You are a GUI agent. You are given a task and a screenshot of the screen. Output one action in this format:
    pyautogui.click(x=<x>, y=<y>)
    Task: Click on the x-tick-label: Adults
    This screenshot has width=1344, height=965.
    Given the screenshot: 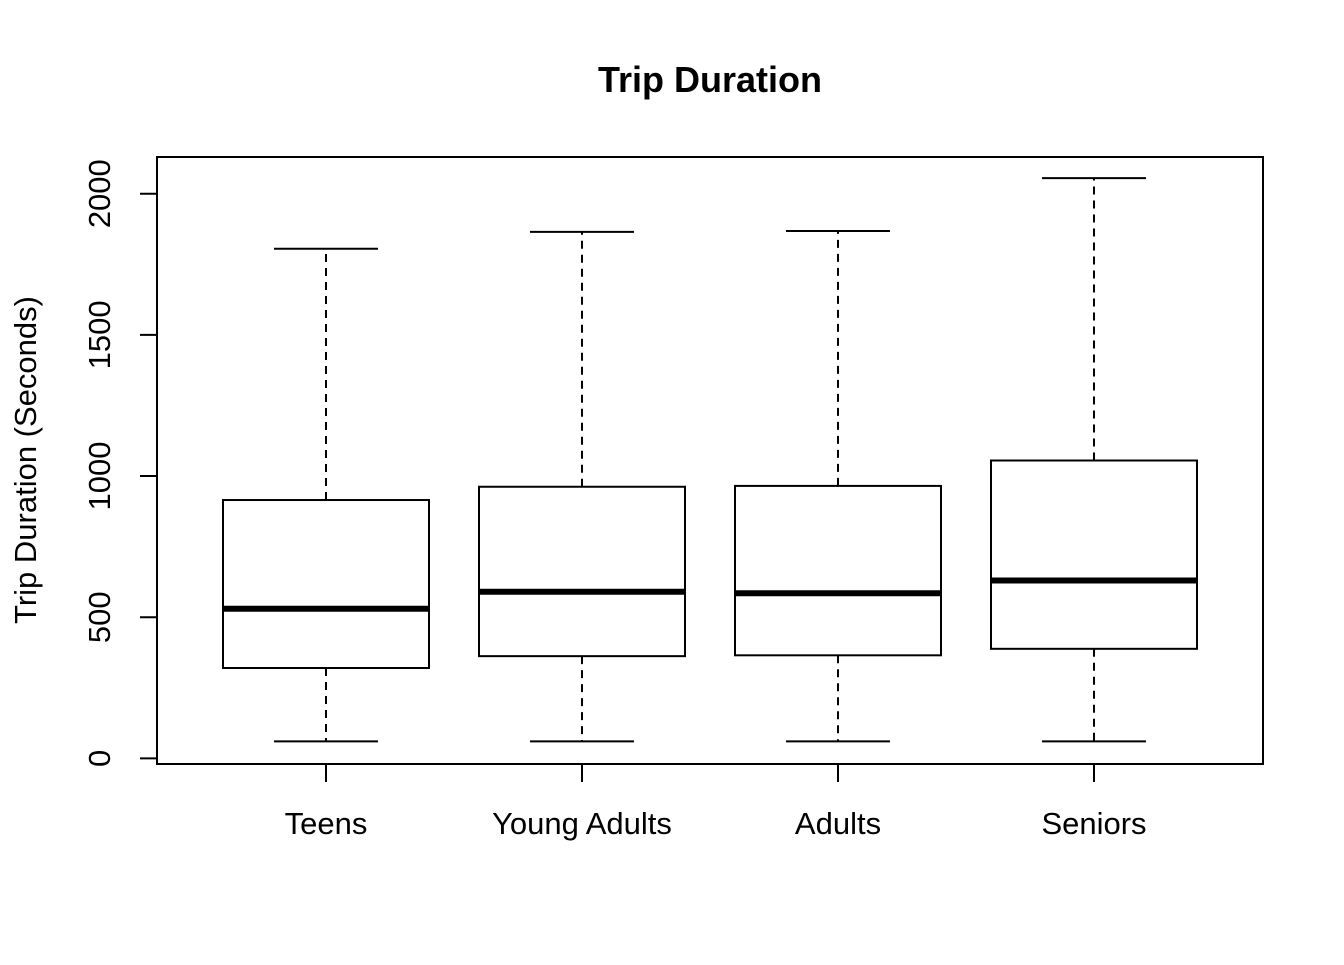 What is the action you would take?
    pyautogui.click(x=838, y=823)
    